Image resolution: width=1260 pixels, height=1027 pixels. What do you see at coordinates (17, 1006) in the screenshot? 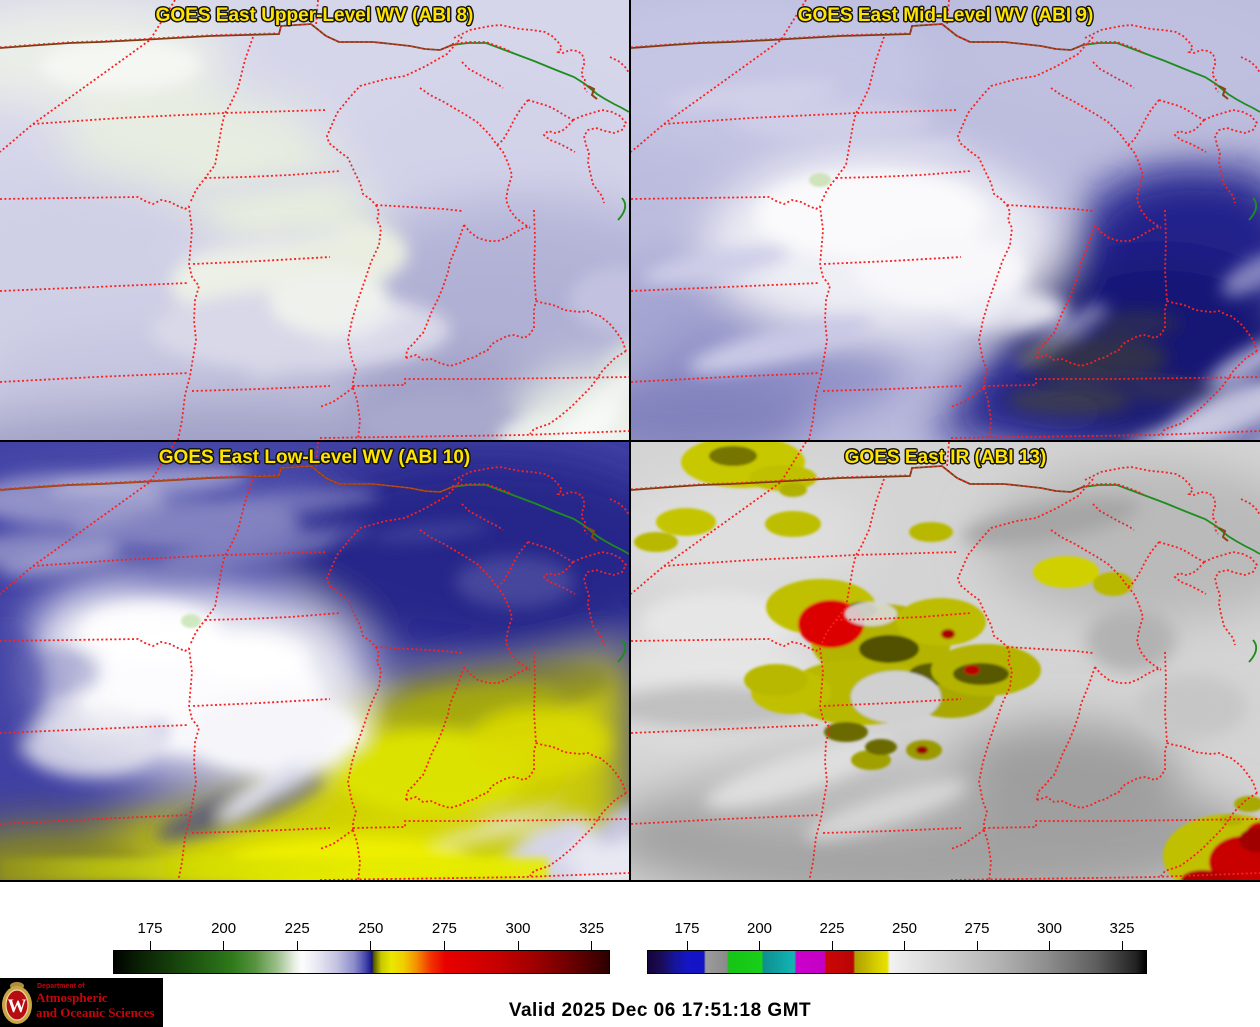
I see `svg-text: W` at bounding box center [17, 1006].